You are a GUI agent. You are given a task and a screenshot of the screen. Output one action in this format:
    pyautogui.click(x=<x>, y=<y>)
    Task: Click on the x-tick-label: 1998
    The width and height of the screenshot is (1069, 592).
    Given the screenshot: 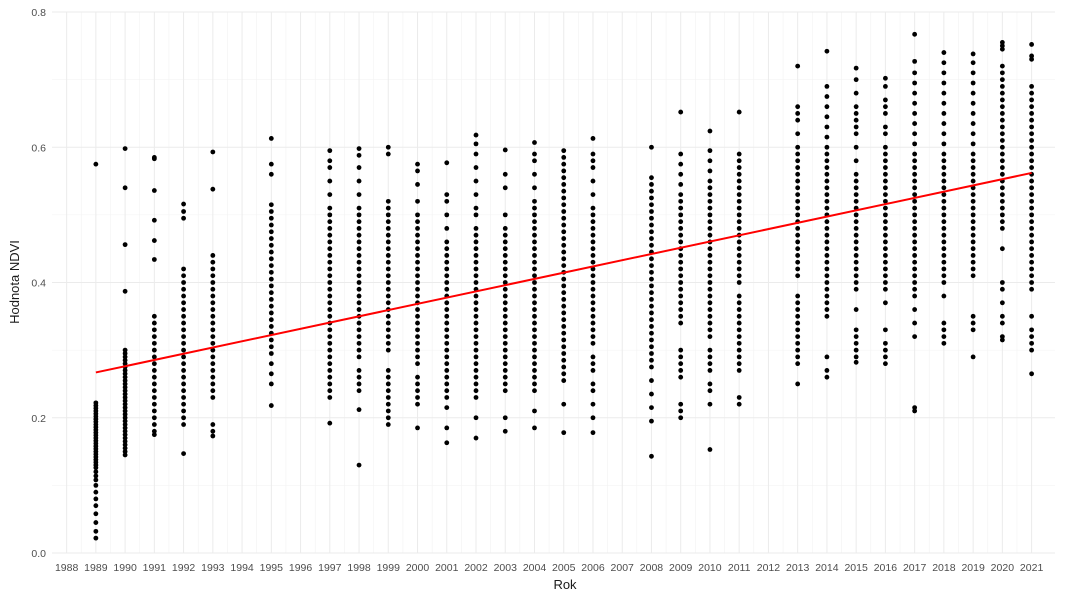 What is the action you would take?
    pyautogui.click(x=359, y=568)
    